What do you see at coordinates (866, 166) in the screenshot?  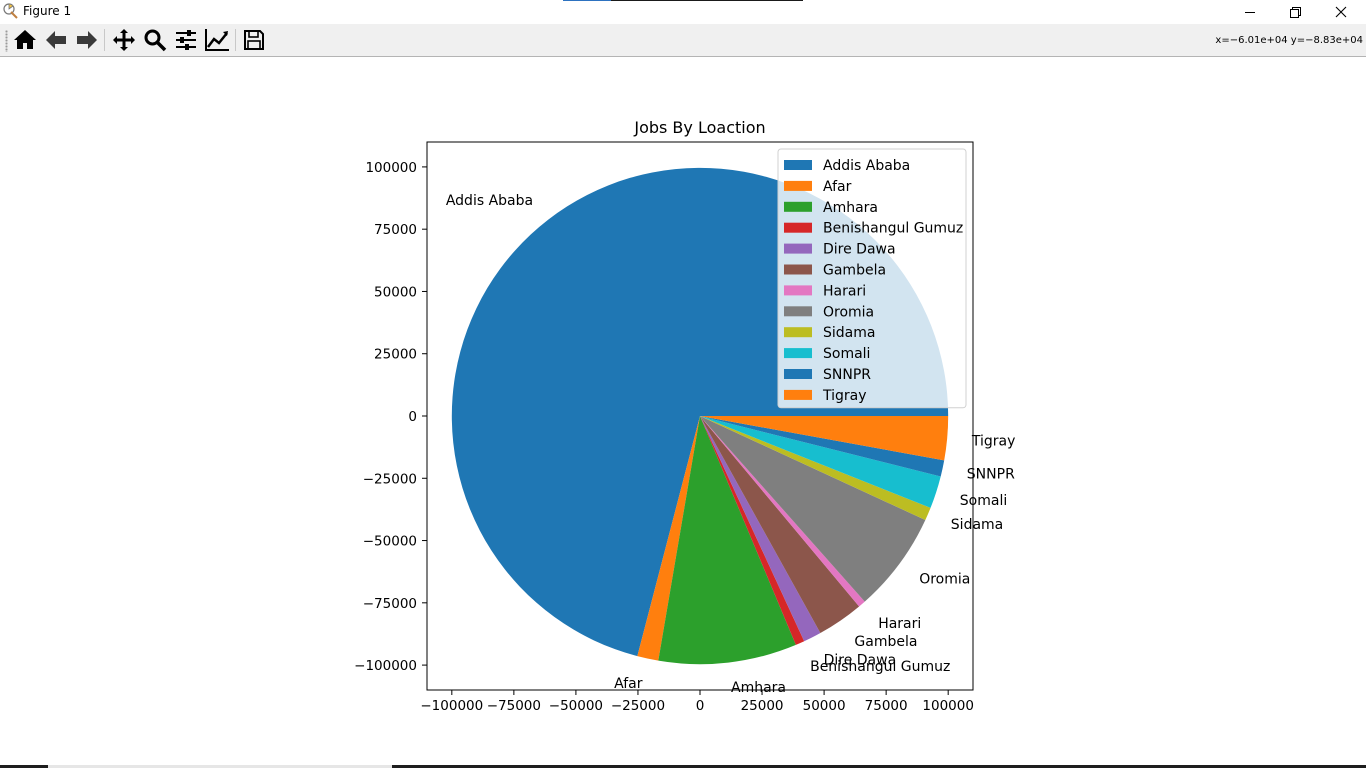 I see `legend-label-addis-ababa: Addis Ababa` at bounding box center [866, 166].